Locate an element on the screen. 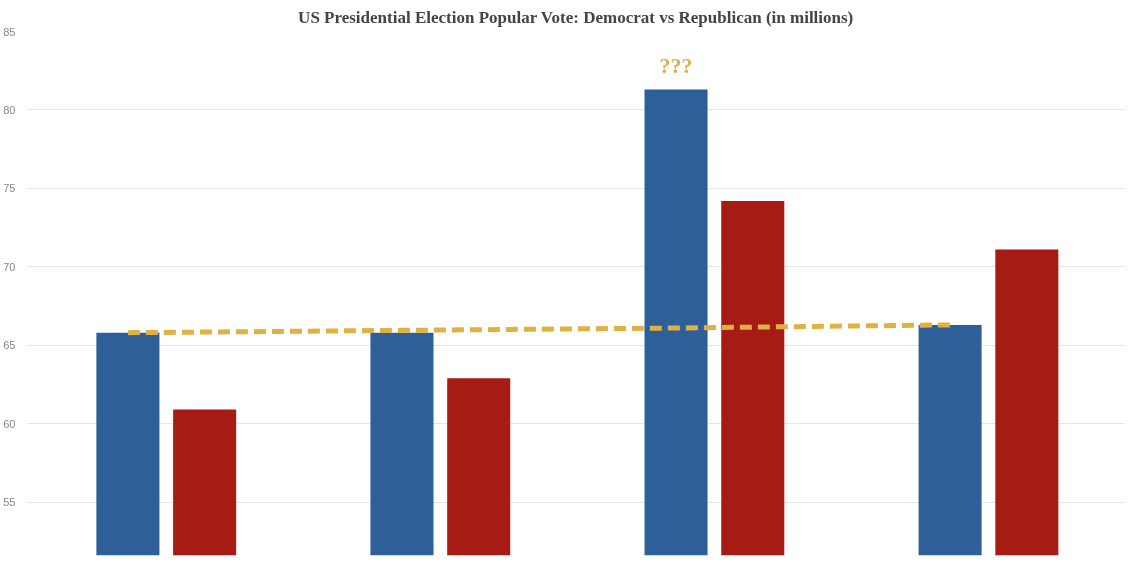  chart-title: US Presidential Election Popular Vote: Democrat vs Republican (in millions) is located at coordinates (576, 17).